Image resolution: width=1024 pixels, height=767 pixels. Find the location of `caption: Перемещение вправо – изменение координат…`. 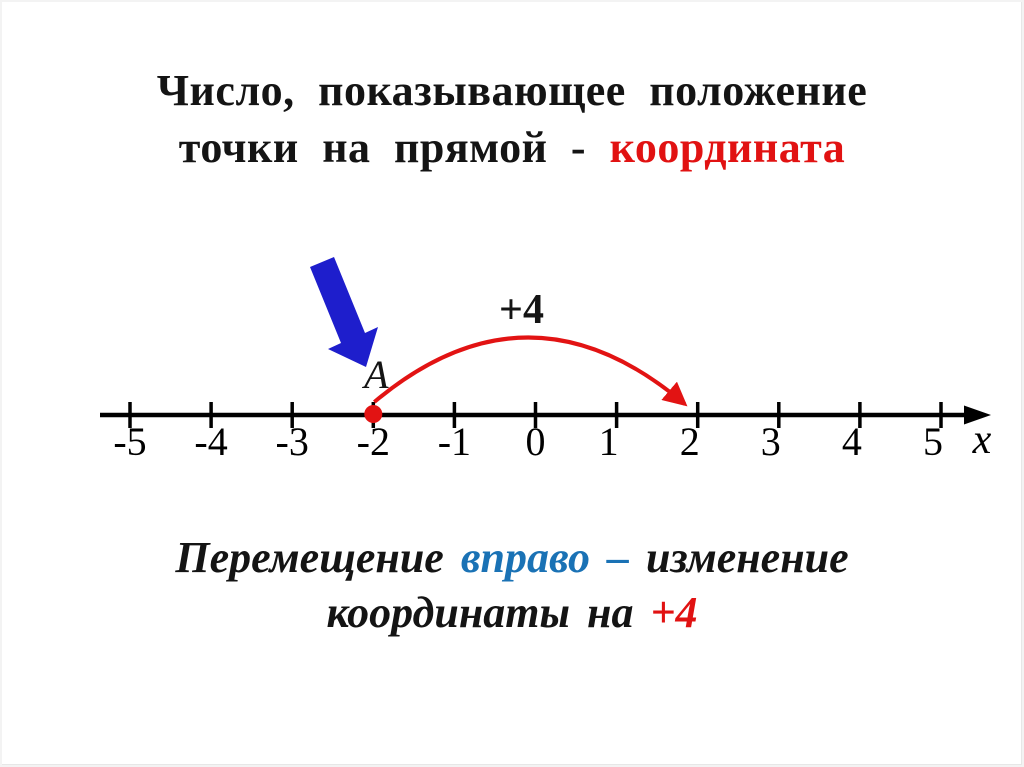

caption: Перемещение вправо – изменение координат… is located at coordinates (512, 585).